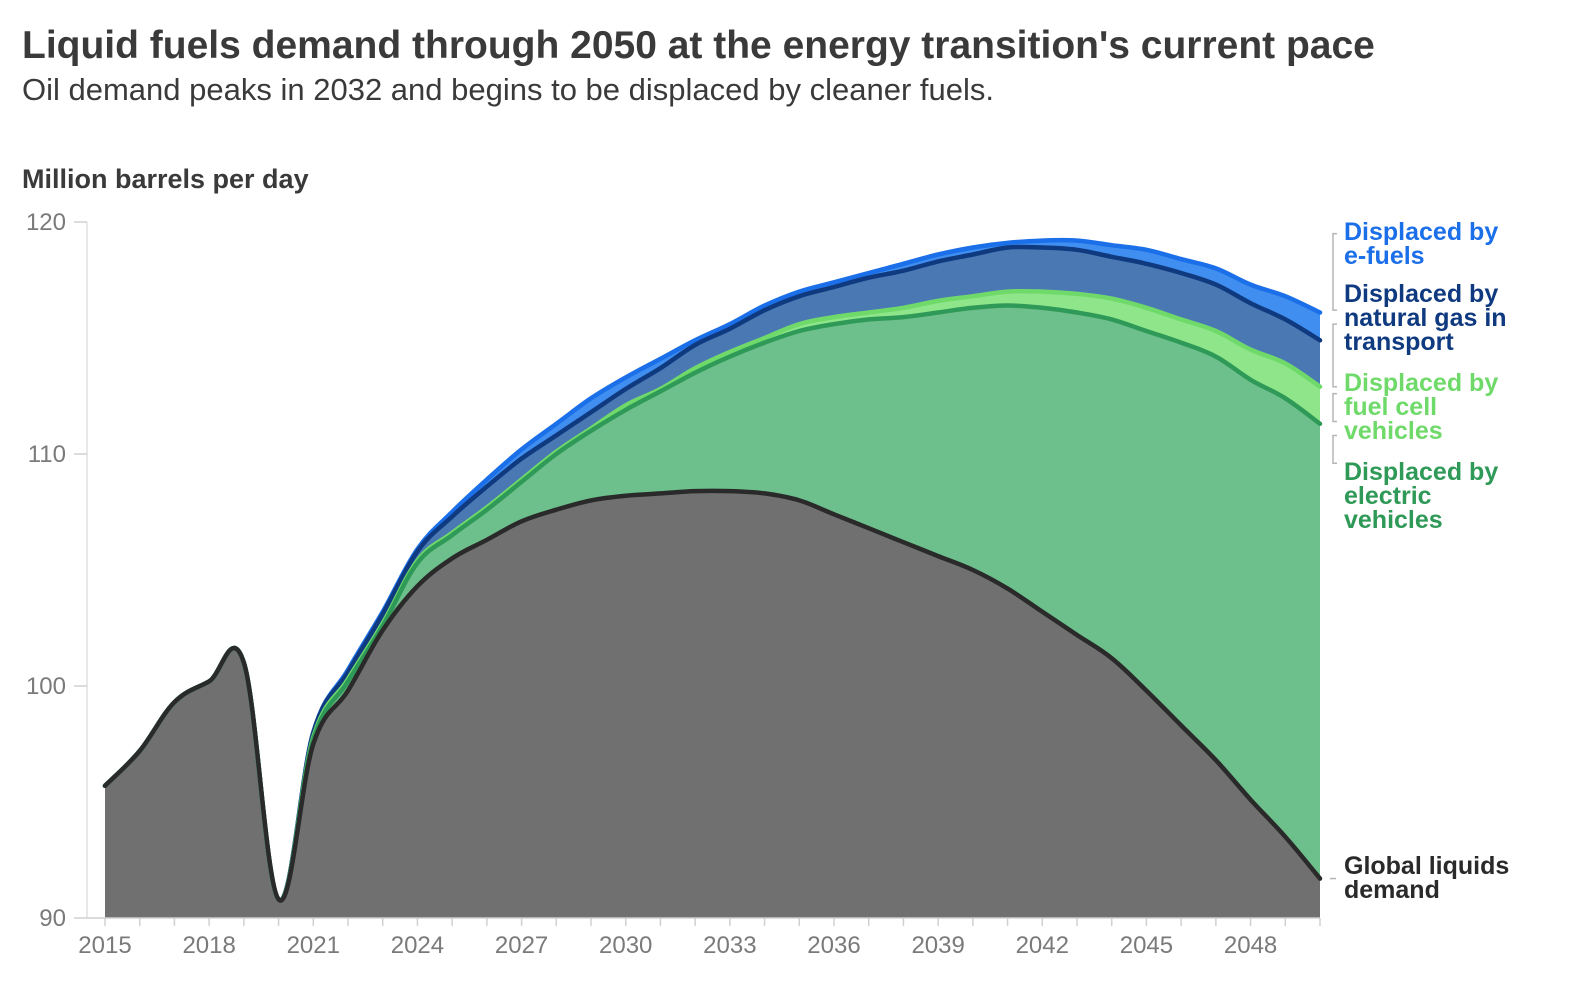 The width and height of the screenshot is (1592, 995). Describe the element at coordinates (1399, 342) in the screenshot. I see `label-natgas-line: transport` at that location.